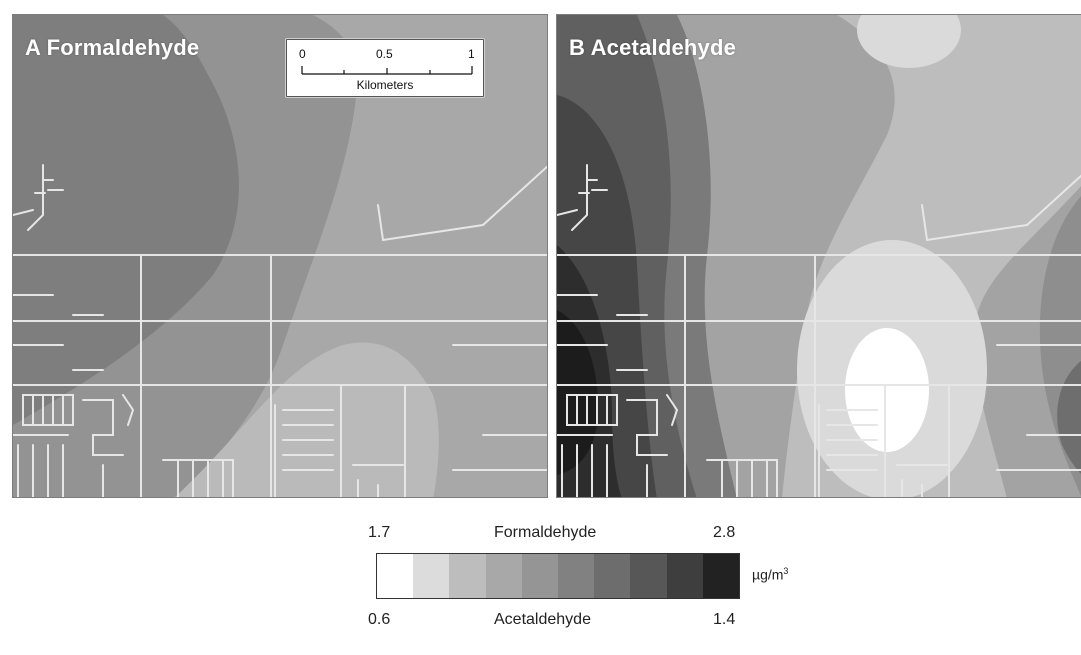 This screenshot has width=1081, height=655. I want to click on legend-acetaldehyde-name: Acetaldehyde, so click(542, 619).